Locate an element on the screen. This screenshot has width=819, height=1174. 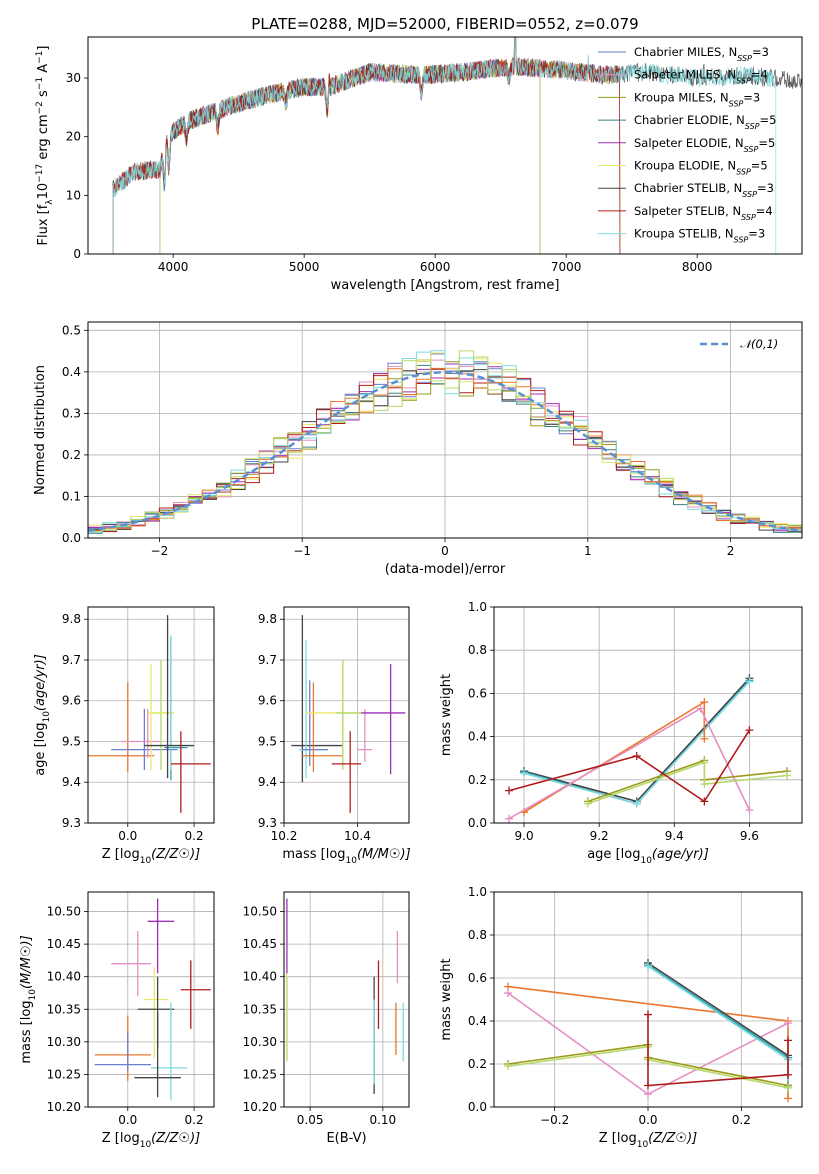
histogram-series is located at coordinates (445, 441).